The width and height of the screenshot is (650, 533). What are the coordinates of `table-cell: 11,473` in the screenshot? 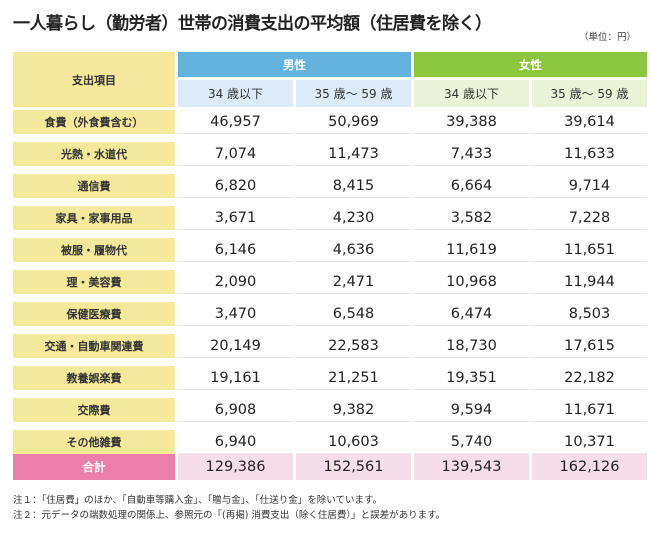 It's located at (353, 154).